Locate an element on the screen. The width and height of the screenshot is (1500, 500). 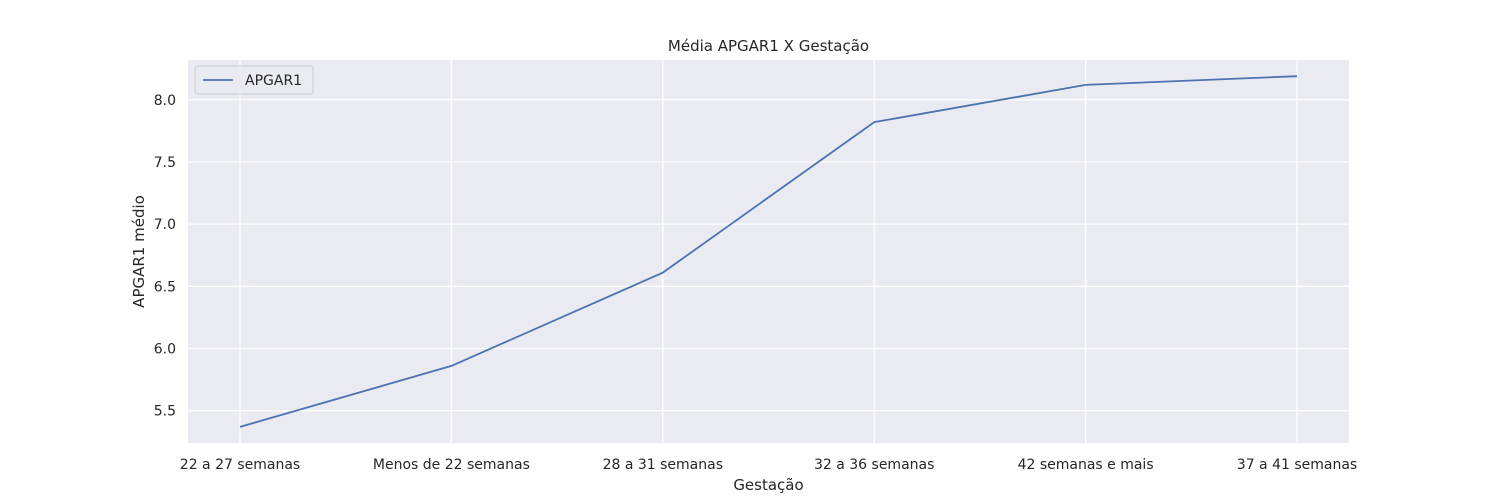
y-tick-label: 8.0 is located at coordinates (165, 101).